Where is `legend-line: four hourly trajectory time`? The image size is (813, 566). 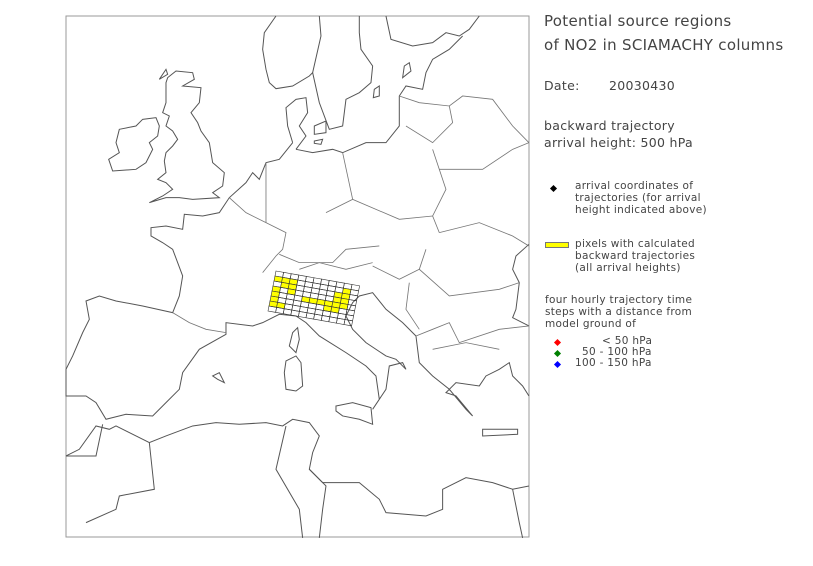
legend-line: four hourly trajectory time is located at coordinates (619, 300).